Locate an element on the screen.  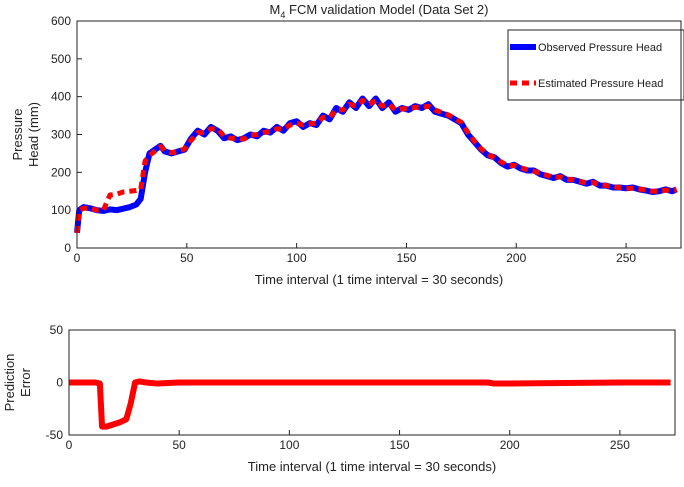
y-tick-label: 200 is located at coordinates (61, 172).